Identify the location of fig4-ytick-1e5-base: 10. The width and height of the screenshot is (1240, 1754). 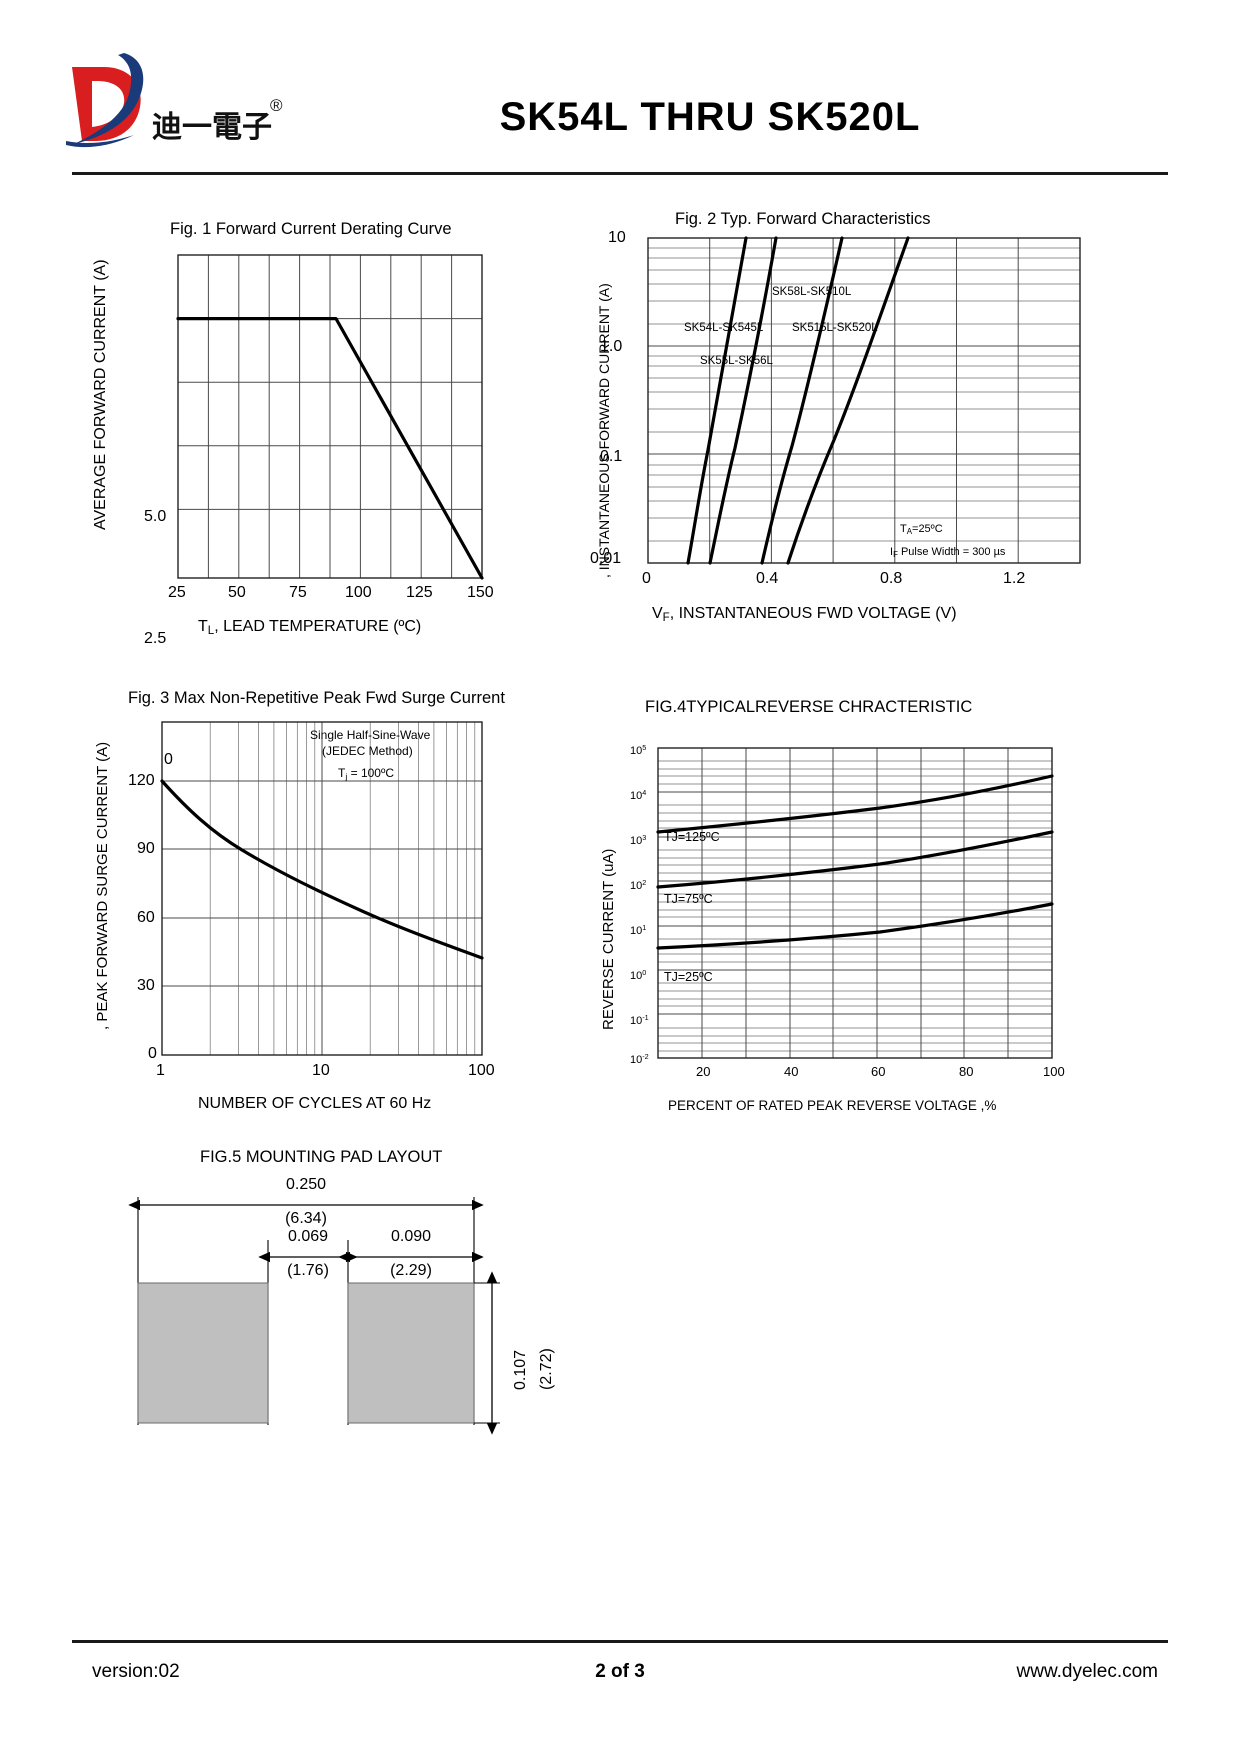
(636, 750).